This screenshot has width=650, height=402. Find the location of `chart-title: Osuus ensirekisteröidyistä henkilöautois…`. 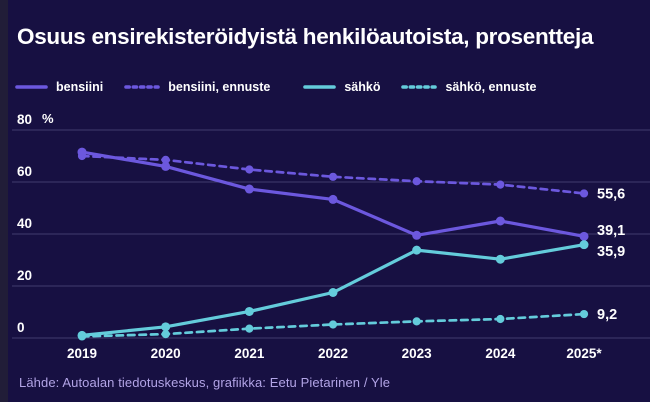

chart-title: Osuus ensirekisteröidyistä henkilöautois… is located at coordinates (305, 36).